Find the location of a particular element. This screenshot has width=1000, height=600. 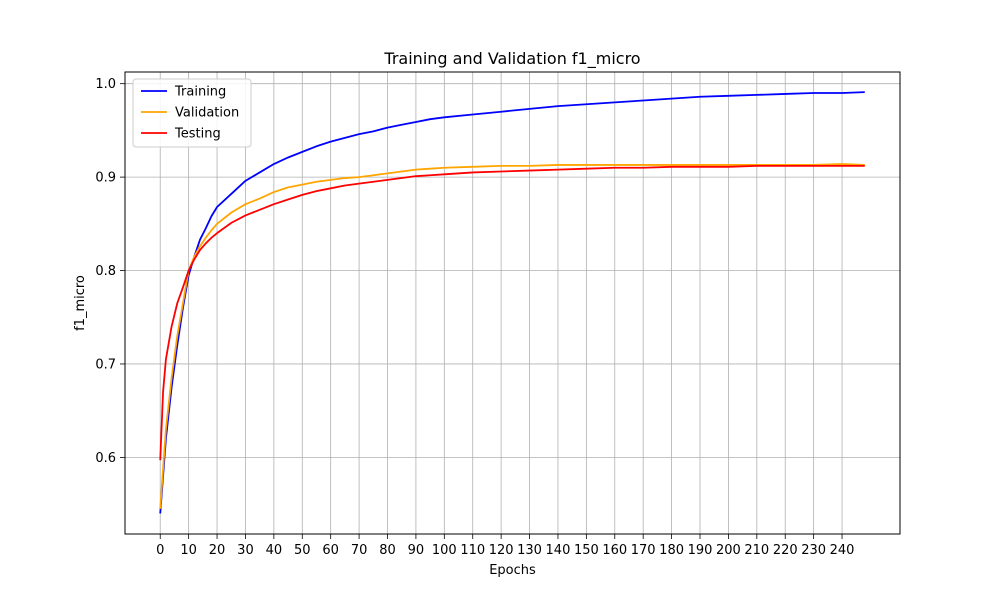

x-tick-label: 210 is located at coordinates (756, 550).